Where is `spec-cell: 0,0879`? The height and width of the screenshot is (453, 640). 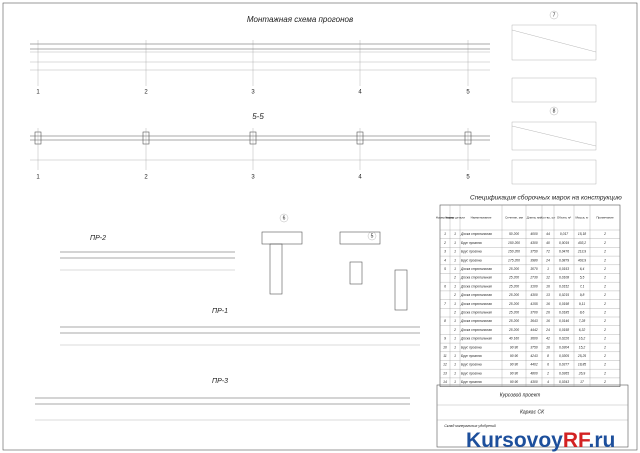 spec-cell: 0,0879 is located at coordinates (564, 260).